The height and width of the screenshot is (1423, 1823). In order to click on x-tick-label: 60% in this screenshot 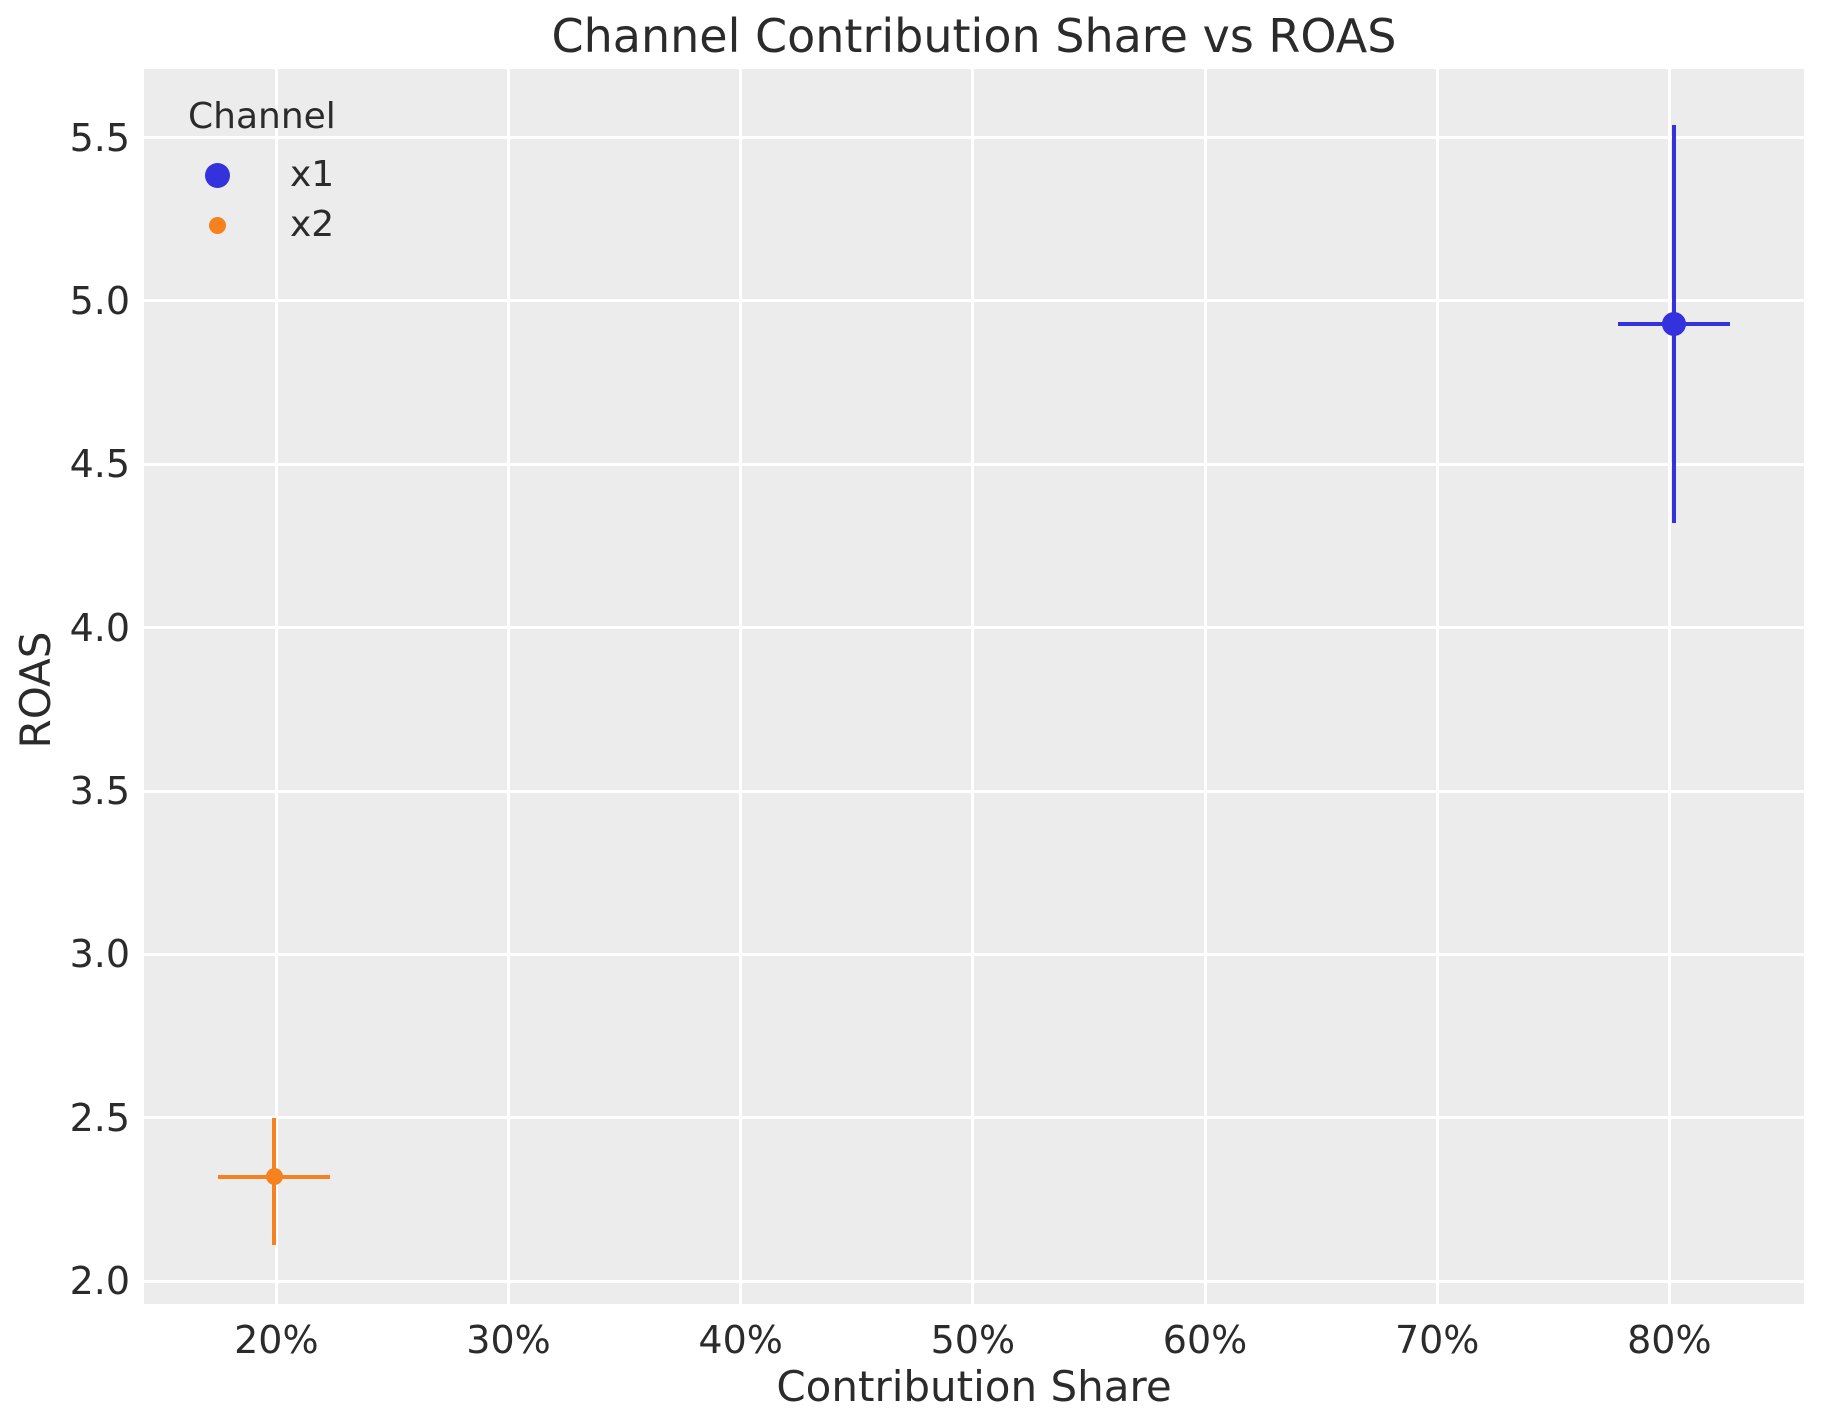, I will do `click(1205, 1340)`.